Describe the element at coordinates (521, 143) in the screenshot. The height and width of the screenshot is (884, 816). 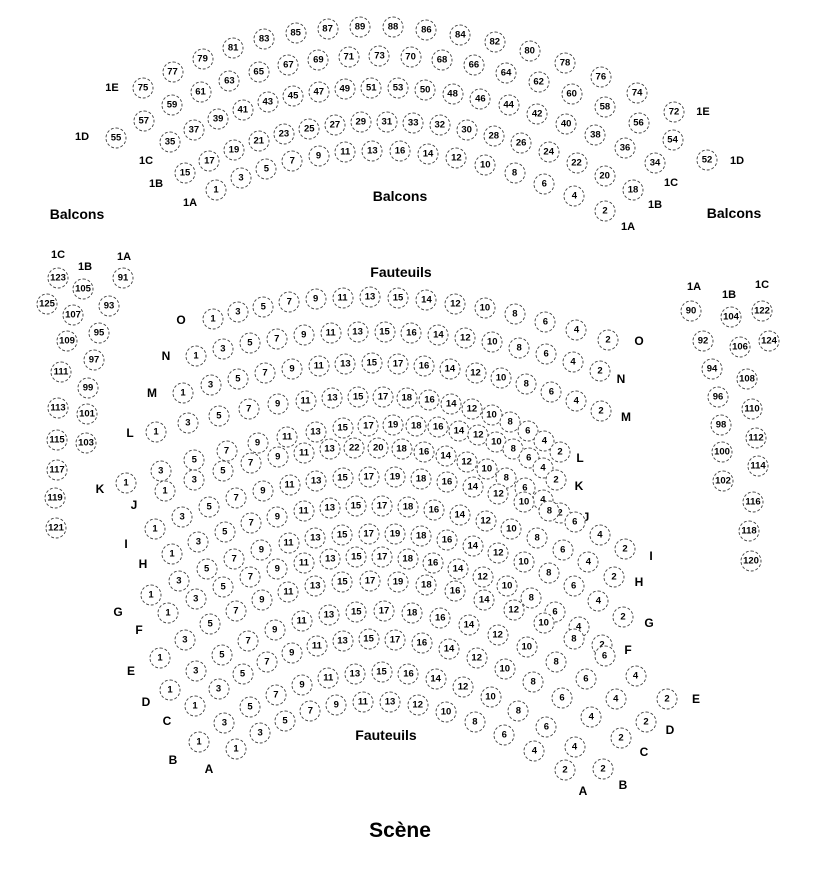
I see `seat: 26` at that location.